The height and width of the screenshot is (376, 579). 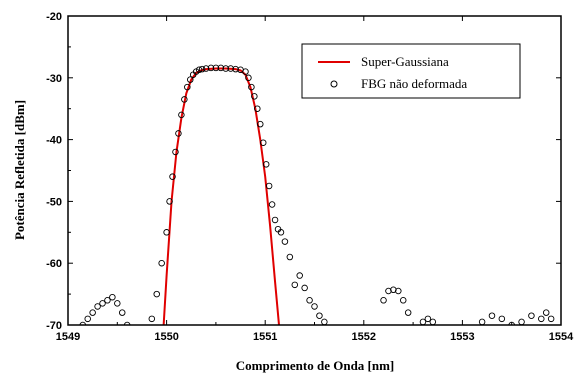 What do you see at coordinates (265, 337) in the screenshot?
I see `x-tick-label: 1551` at bounding box center [265, 337].